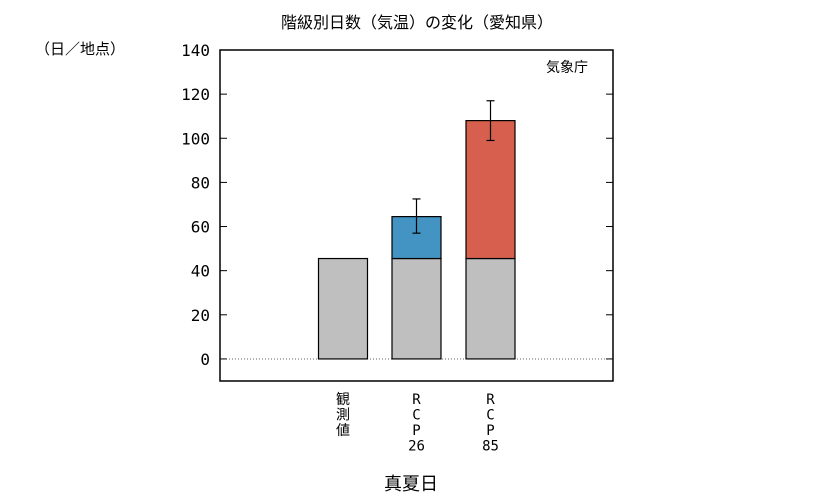 Image resolution: width=833 pixels, height=502 pixels. Describe the element at coordinates (343, 399) in the screenshot. I see `x-tick-label: 観` at that location.